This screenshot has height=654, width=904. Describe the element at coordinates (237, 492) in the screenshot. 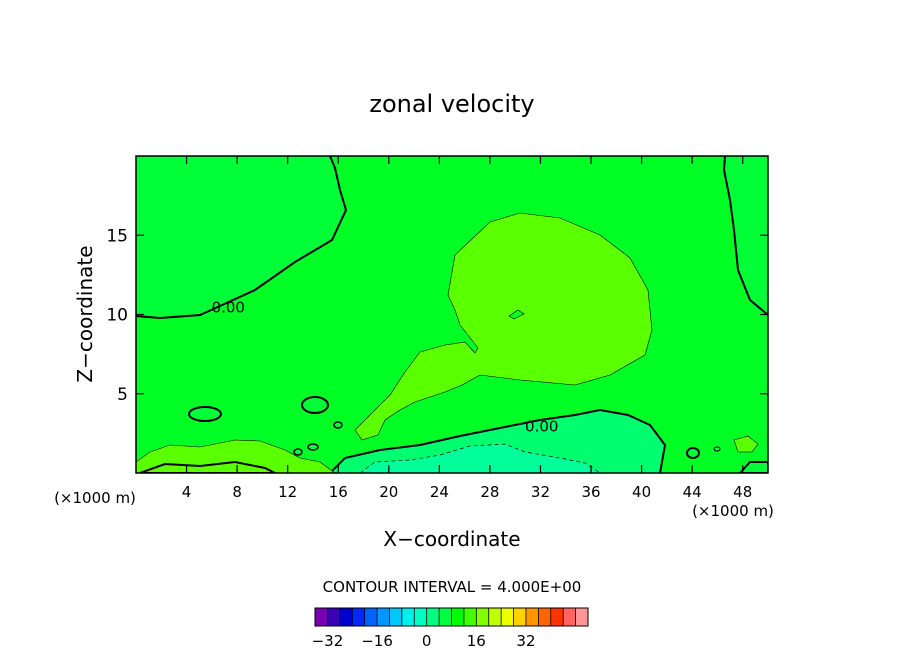

I see `x-tick-label: 8` at that location.